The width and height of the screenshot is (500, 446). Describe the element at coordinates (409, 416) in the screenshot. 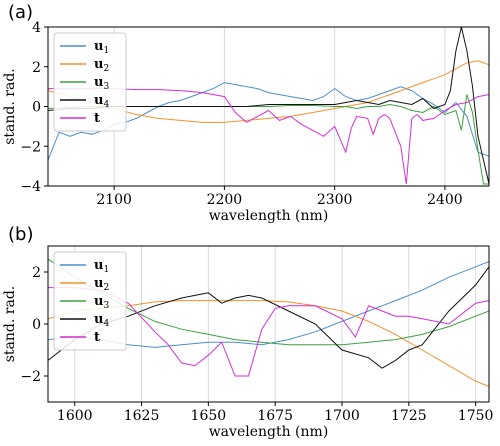

I see `x-tick-label: 1725` at that location.